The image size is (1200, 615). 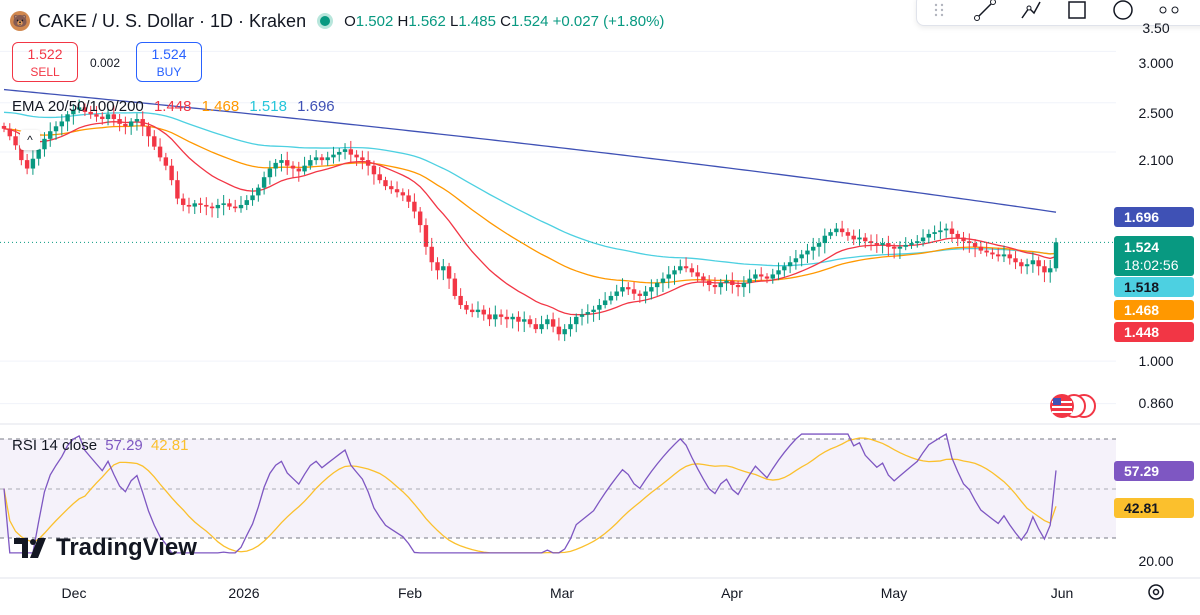 I want to click on symbol-title: CAKE / U. S. Dollar · 1D · Kraken, so click(x=172, y=20).